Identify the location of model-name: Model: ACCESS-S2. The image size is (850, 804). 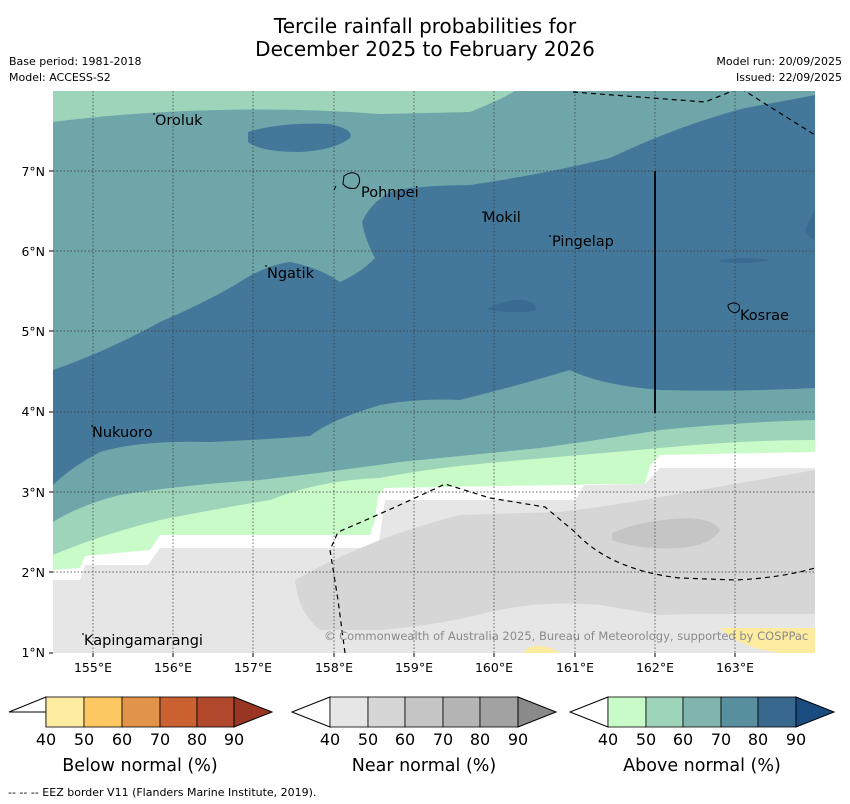
(60, 77).